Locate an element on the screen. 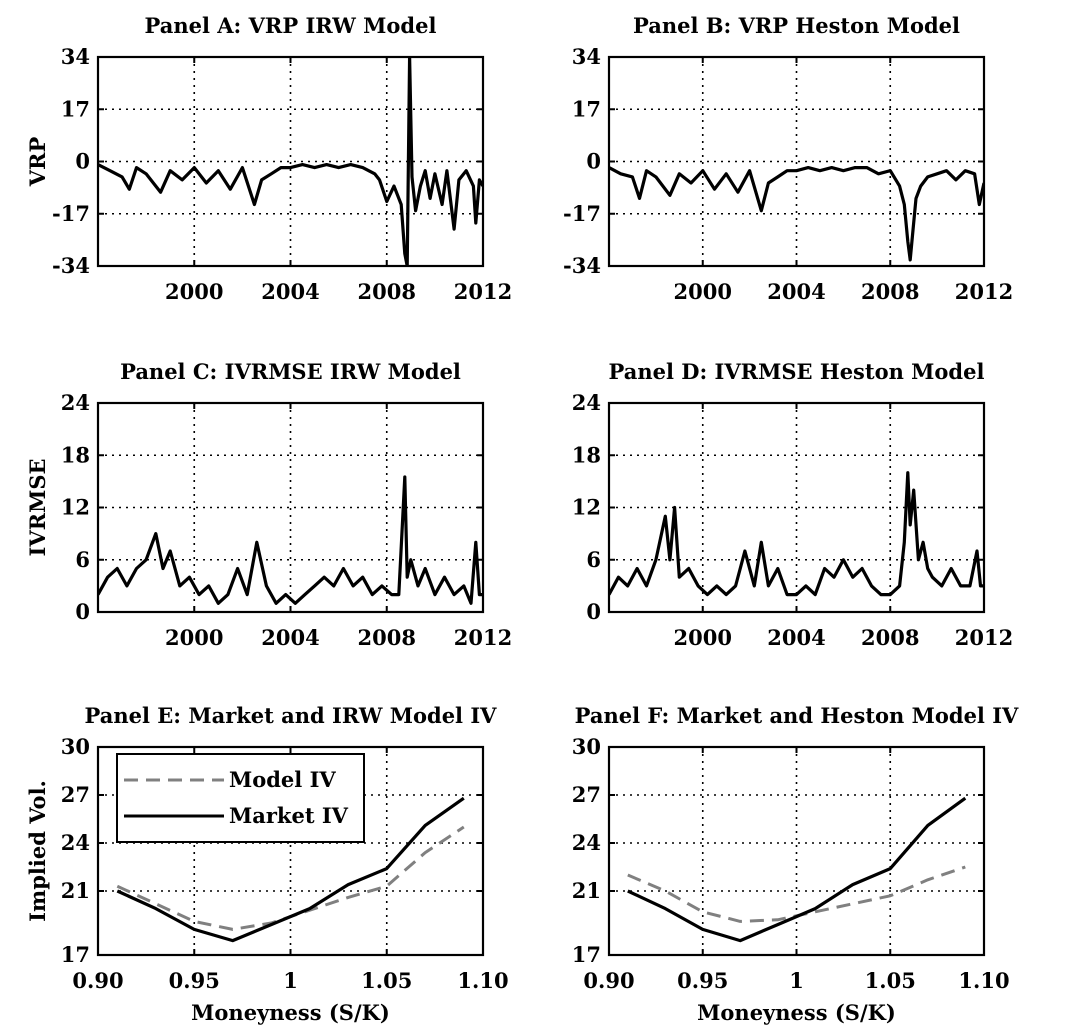 The width and height of the screenshot is (1068, 1028). panel-c-axes-frame is located at coordinates (290, 507).